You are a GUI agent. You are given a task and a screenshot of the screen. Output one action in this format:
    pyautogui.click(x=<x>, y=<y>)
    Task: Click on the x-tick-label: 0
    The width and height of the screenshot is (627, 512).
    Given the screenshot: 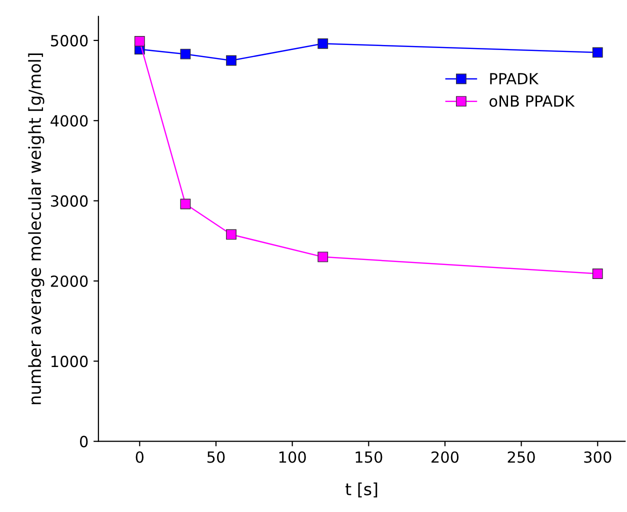 What is the action you would take?
    pyautogui.click(x=140, y=457)
    